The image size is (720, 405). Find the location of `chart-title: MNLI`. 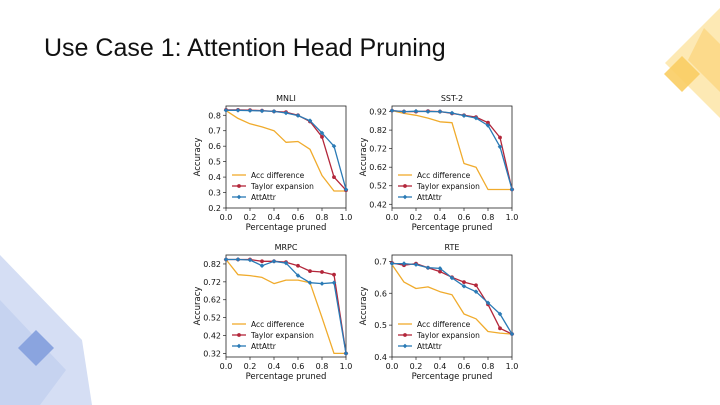

chart-title: MNLI is located at coordinates (286, 98).